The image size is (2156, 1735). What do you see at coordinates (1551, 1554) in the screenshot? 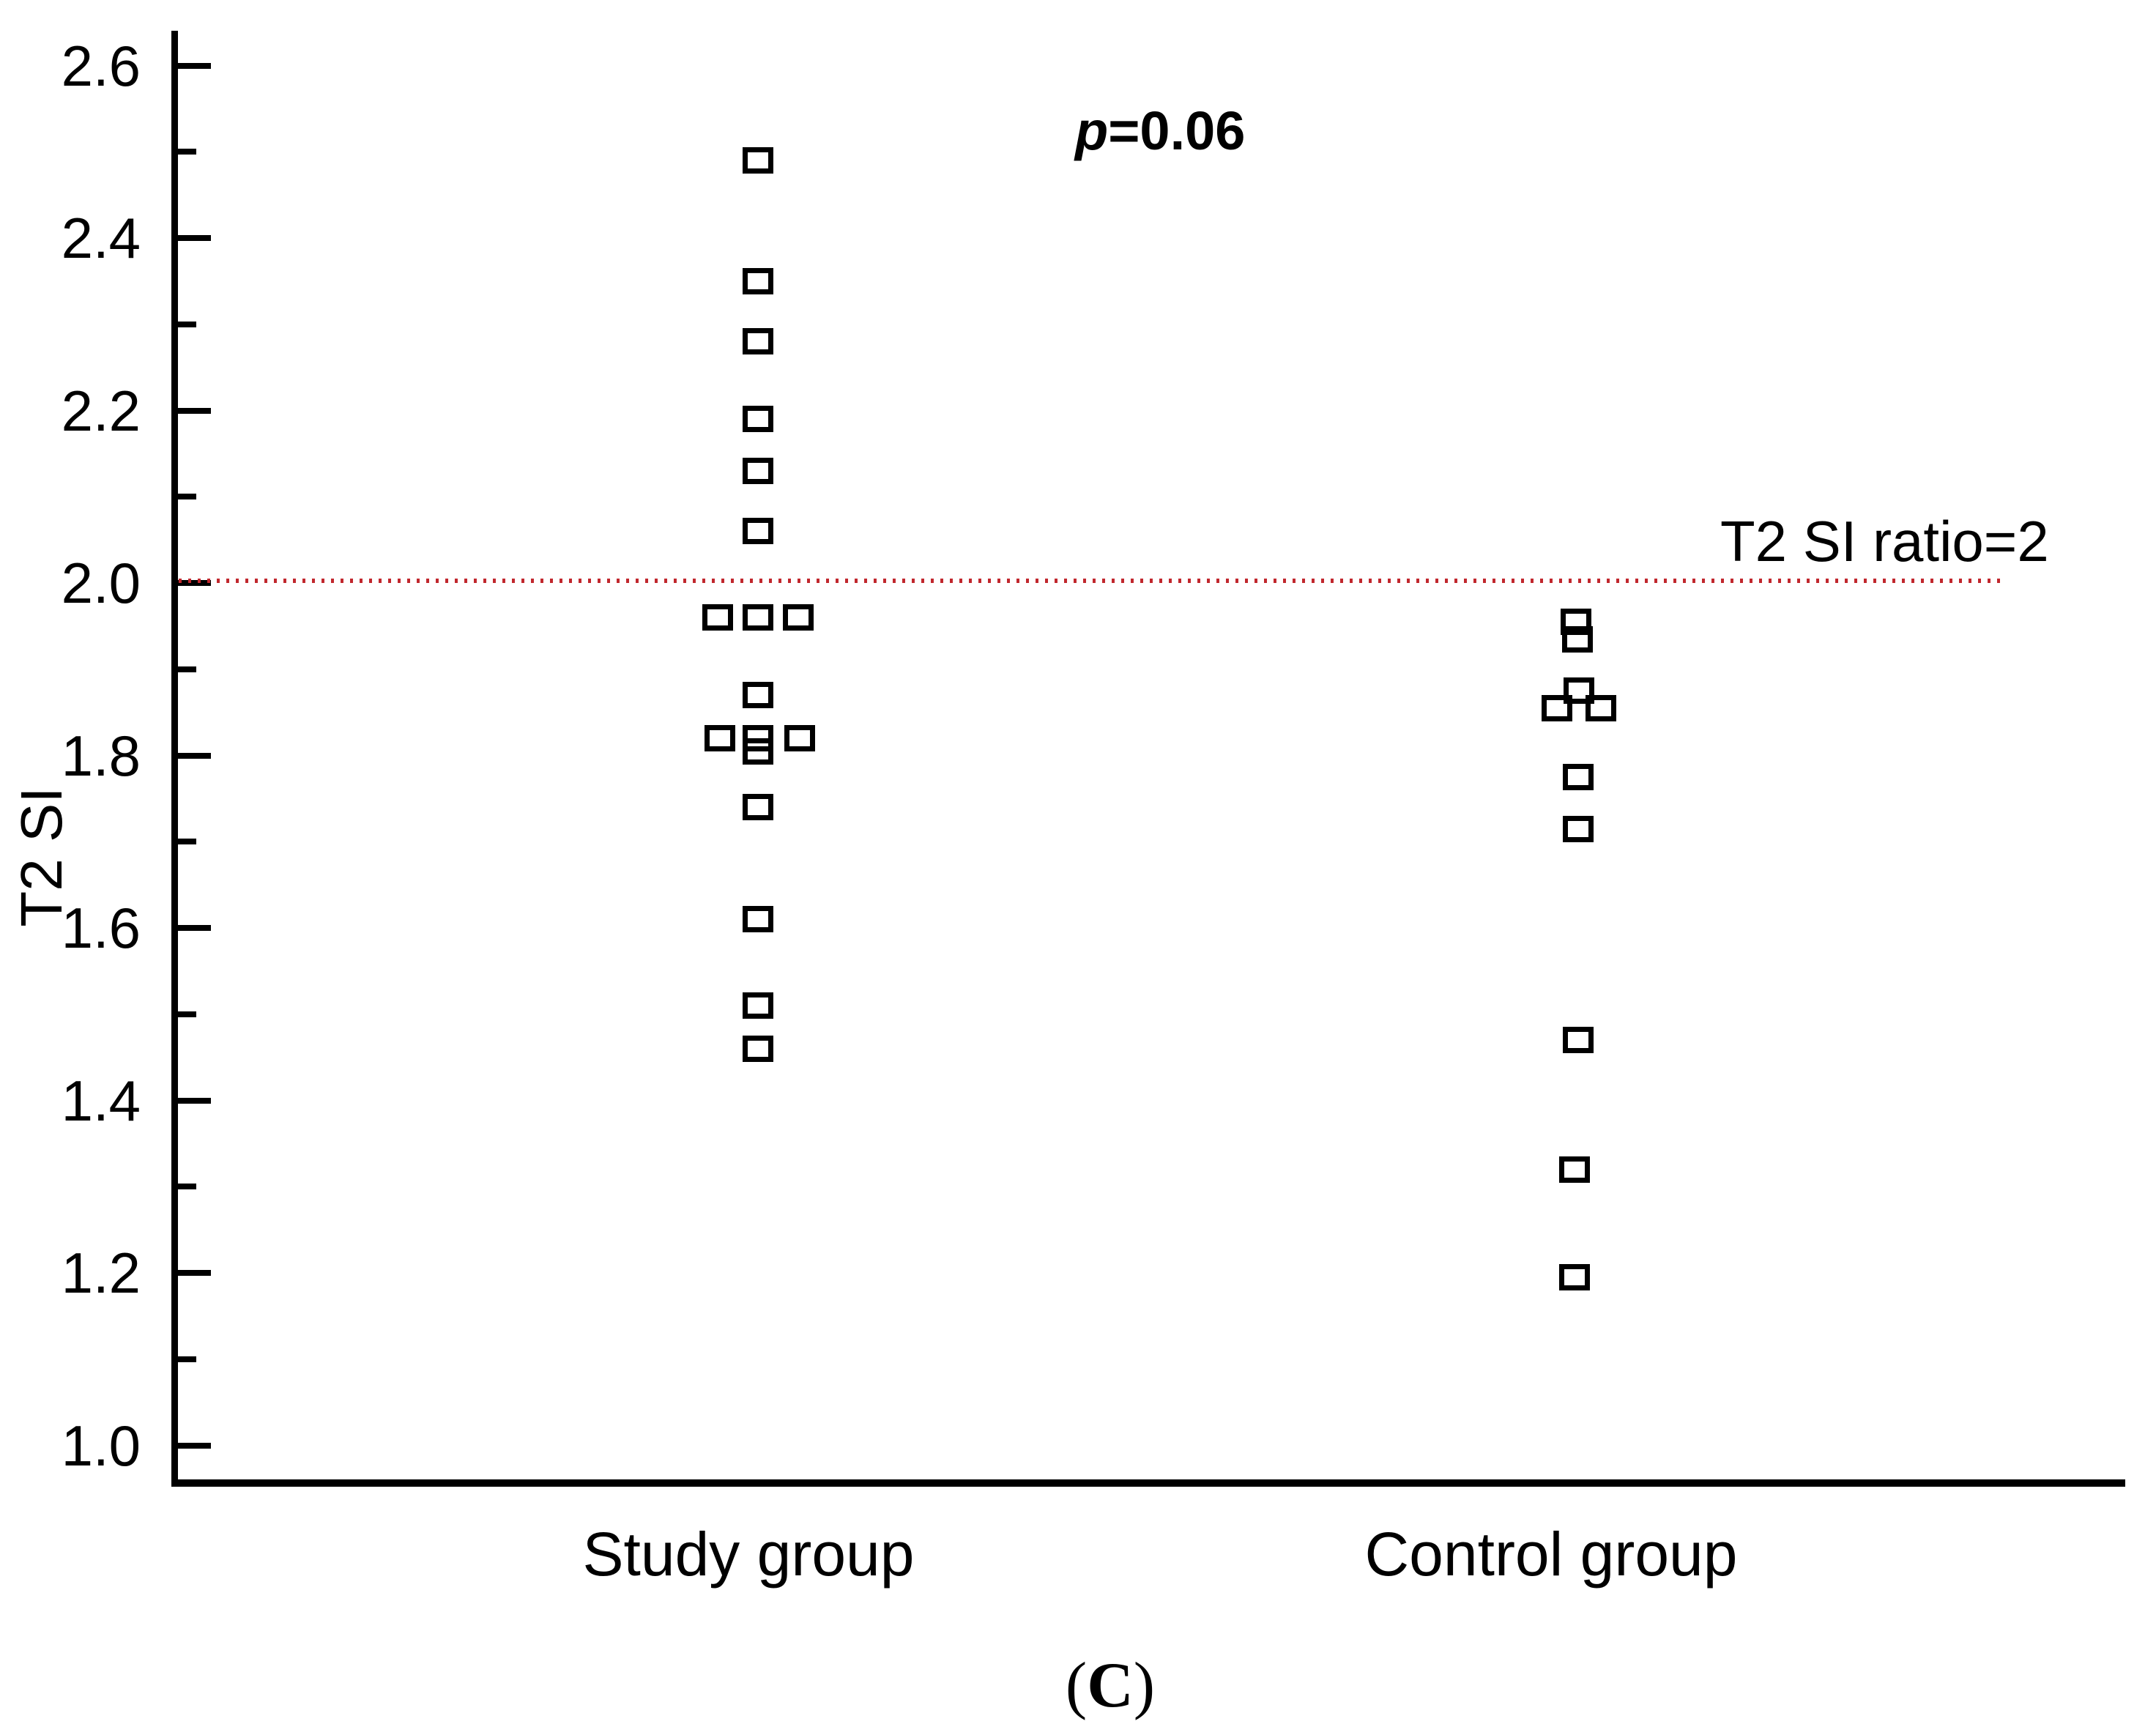
I see `x-category-label-control-group: Control group` at bounding box center [1551, 1554].